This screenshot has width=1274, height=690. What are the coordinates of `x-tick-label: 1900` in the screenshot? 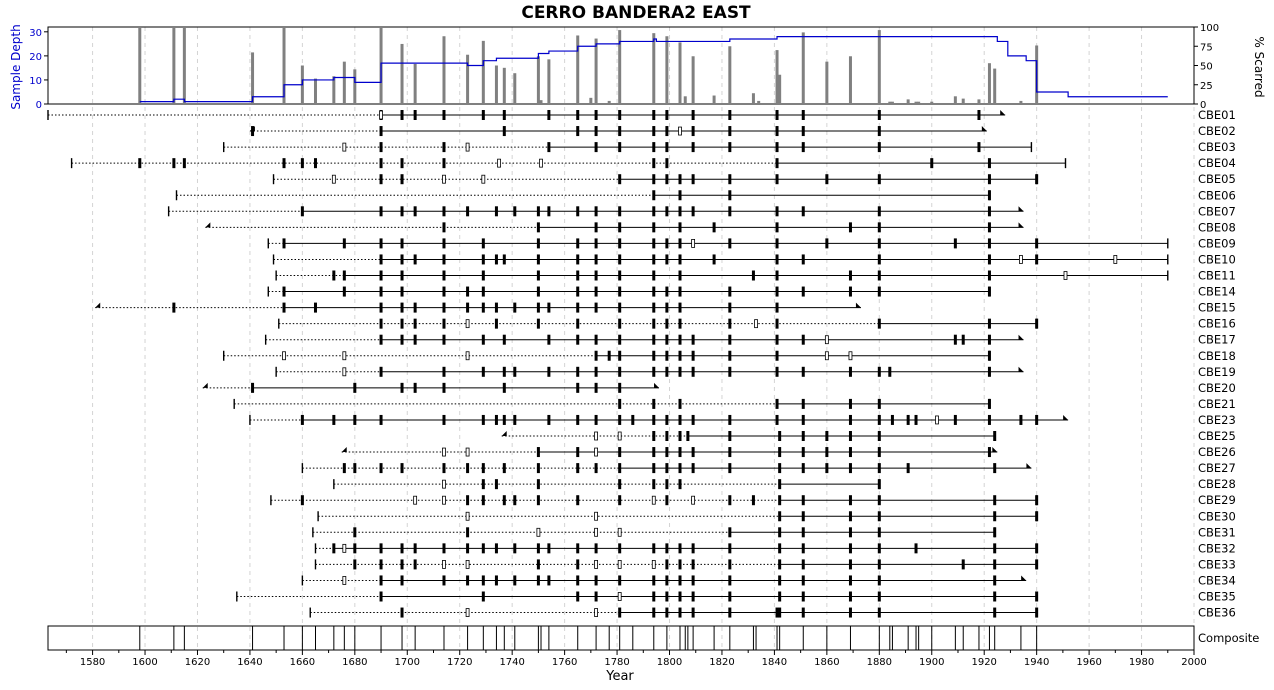 It's located at (931, 662).